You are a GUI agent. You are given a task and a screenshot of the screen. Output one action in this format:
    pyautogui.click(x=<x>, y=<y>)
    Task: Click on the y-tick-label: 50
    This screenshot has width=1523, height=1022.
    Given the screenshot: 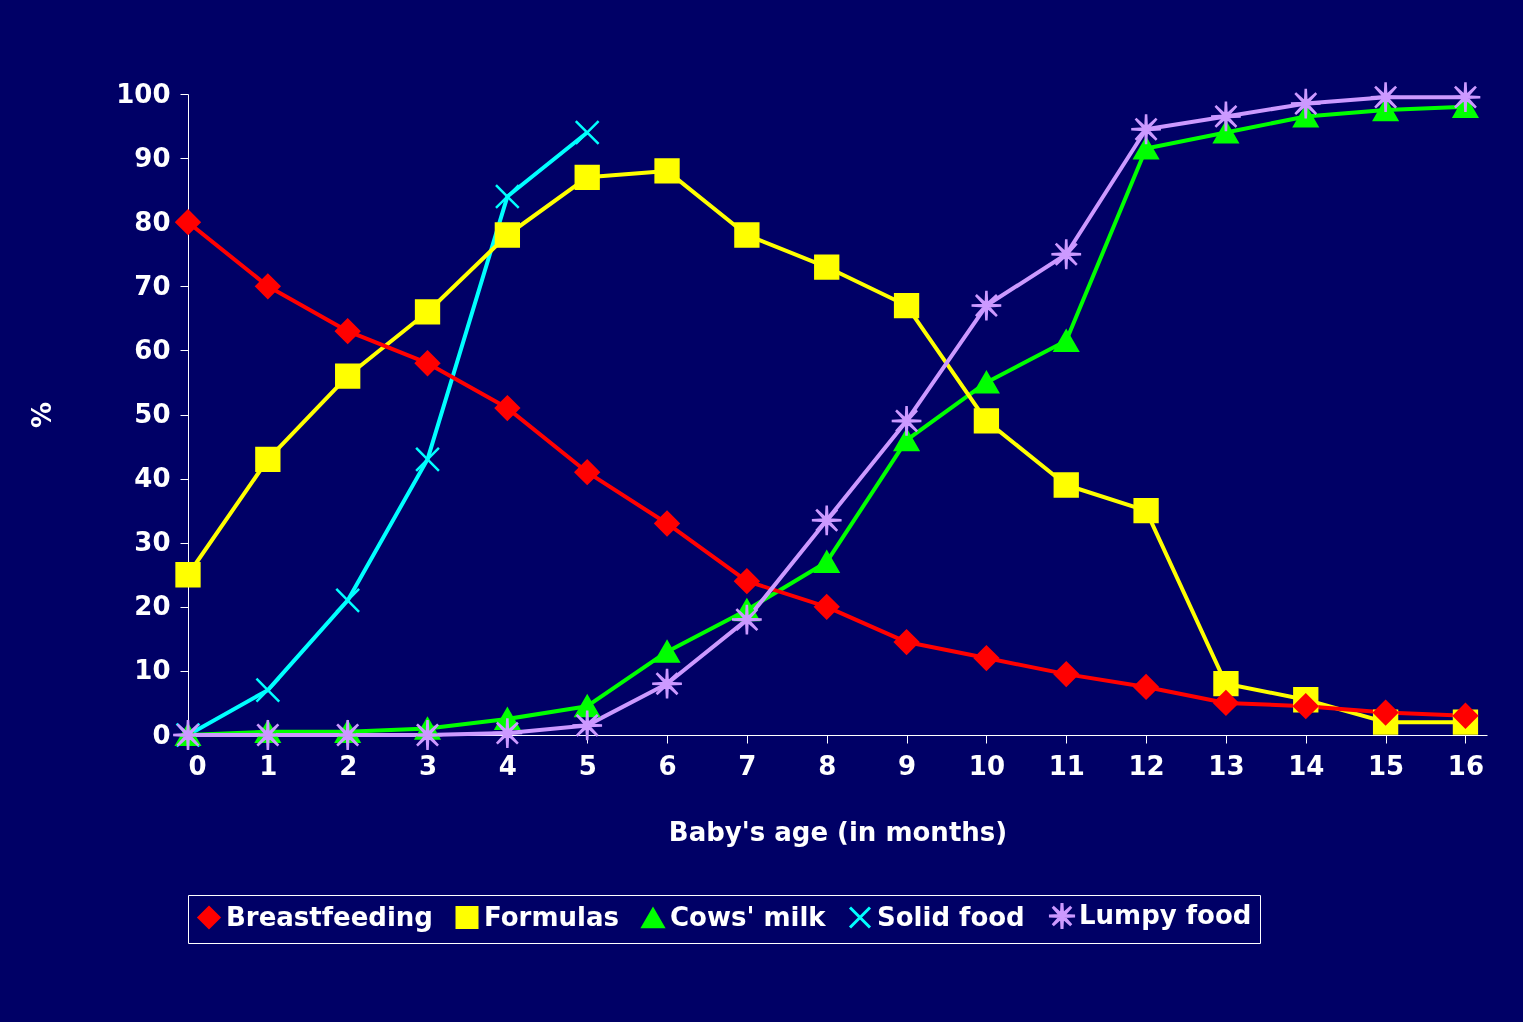 What is the action you would take?
    pyautogui.click(x=152, y=414)
    